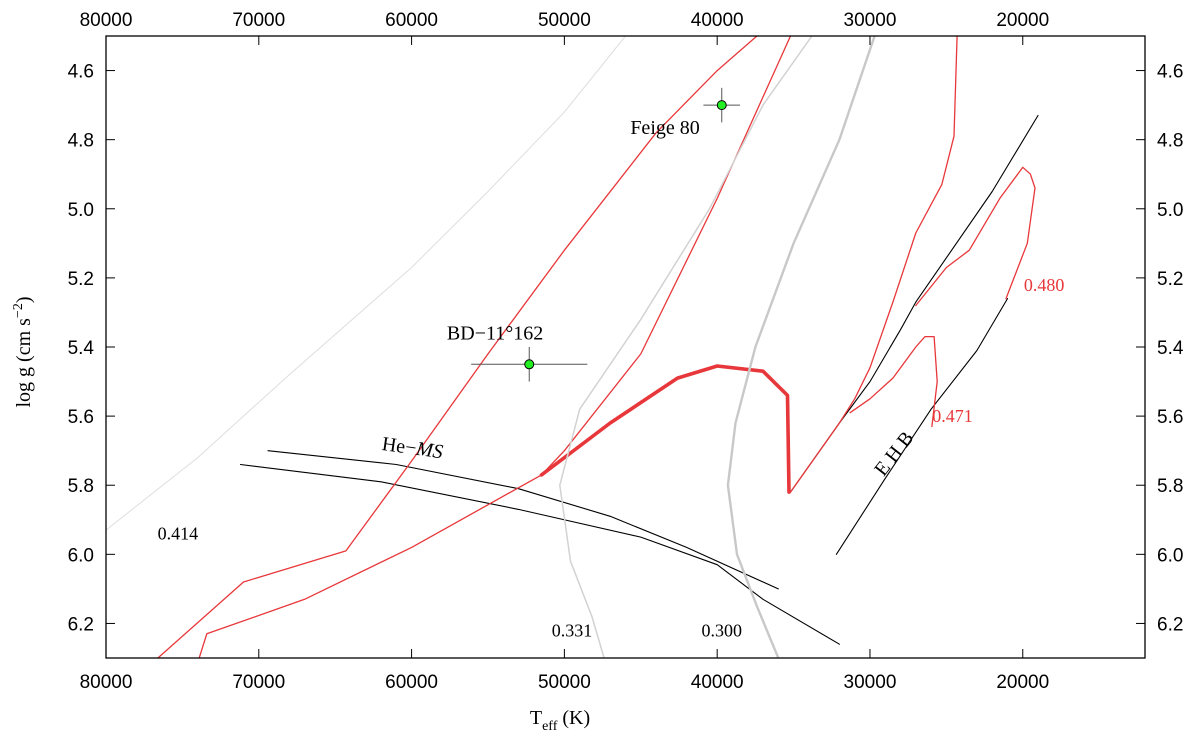 The height and width of the screenshot is (739, 1200). I want to click on y-axis-title: log g (cm s−2), so click(23, 351).